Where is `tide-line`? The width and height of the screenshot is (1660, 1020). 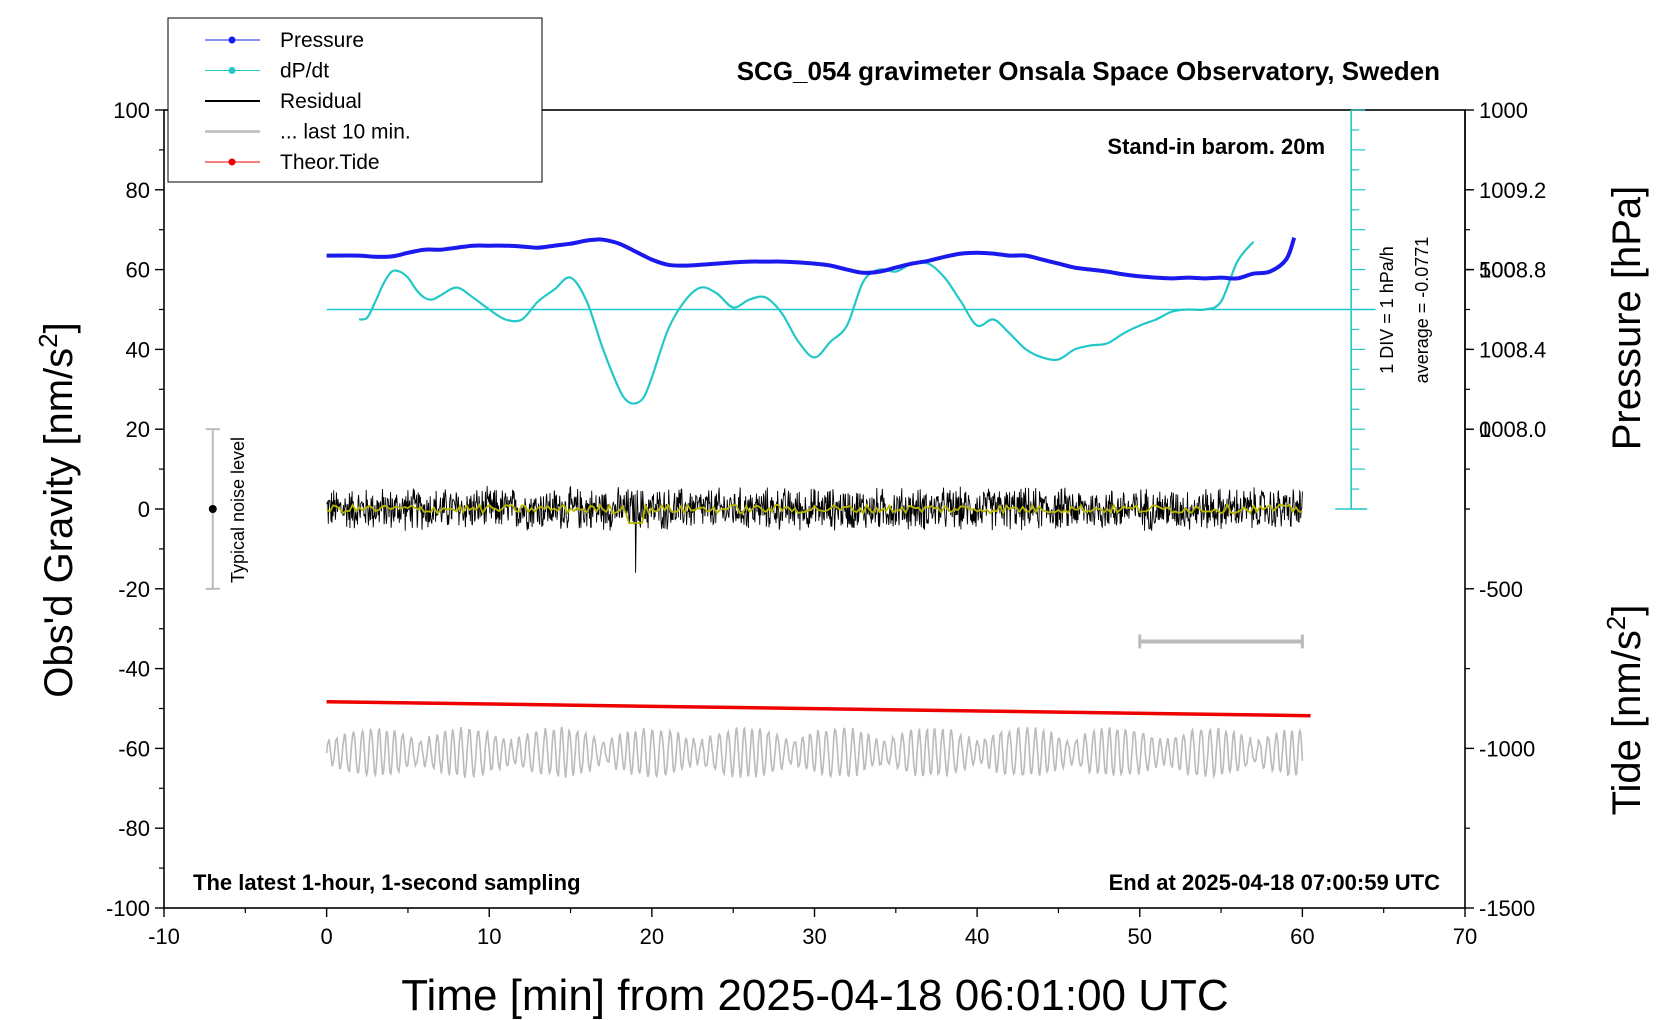 tide-line is located at coordinates (818, 708).